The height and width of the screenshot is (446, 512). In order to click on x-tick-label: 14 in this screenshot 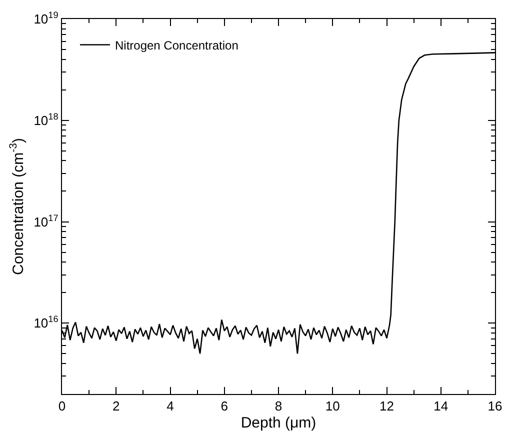, I will do `click(441, 406)`.